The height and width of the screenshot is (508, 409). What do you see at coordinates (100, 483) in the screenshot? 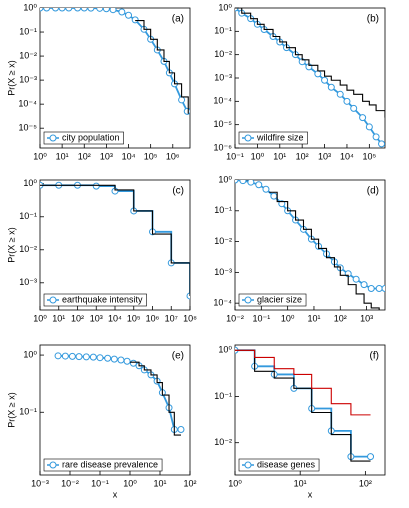
I see `x-tick-label: 10⁻¹` at bounding box center [100, 483].